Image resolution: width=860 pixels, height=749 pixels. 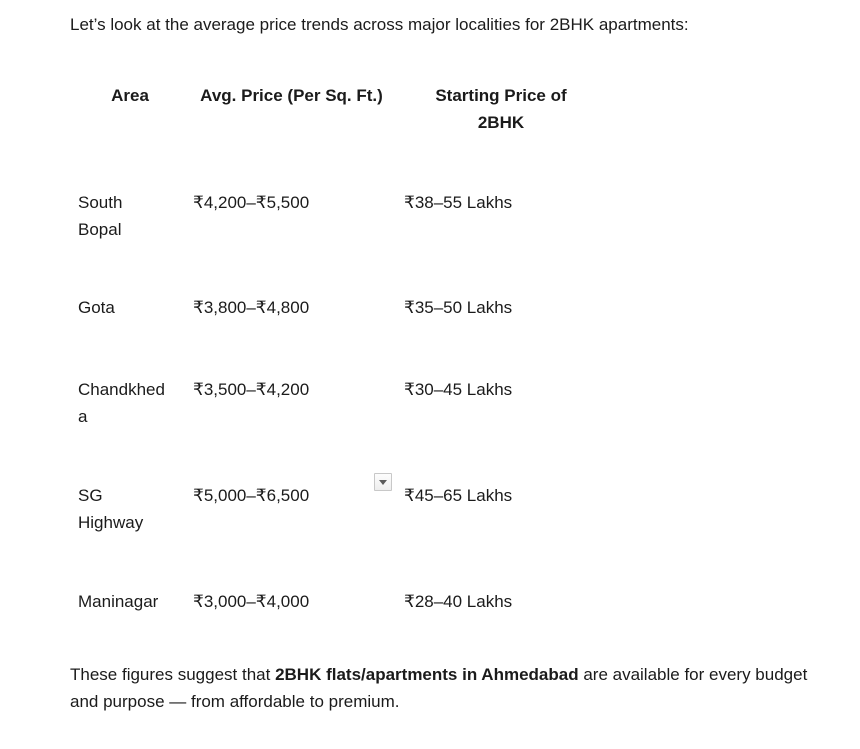 I want to click on column-header-area: Area, so click(x=130, y=95).